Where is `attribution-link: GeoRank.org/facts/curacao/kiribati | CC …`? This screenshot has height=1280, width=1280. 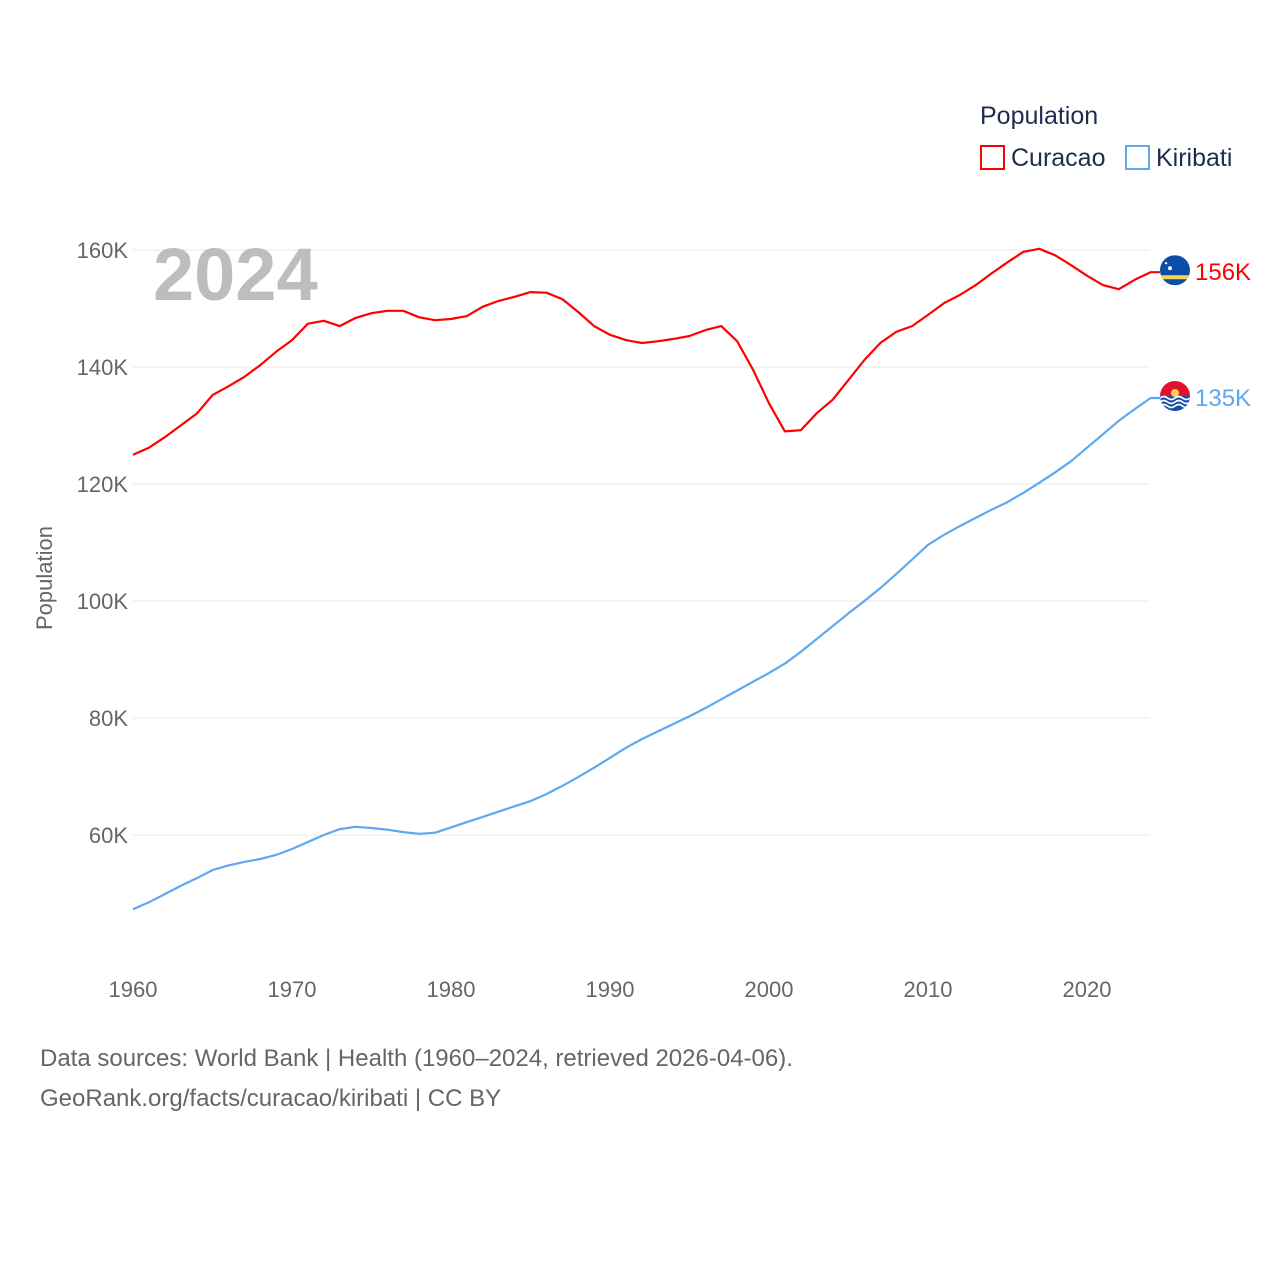
attribution-link: GeoRank.org/facts/curacao/kiribati | CC … is located at coordinates (271, 1098).